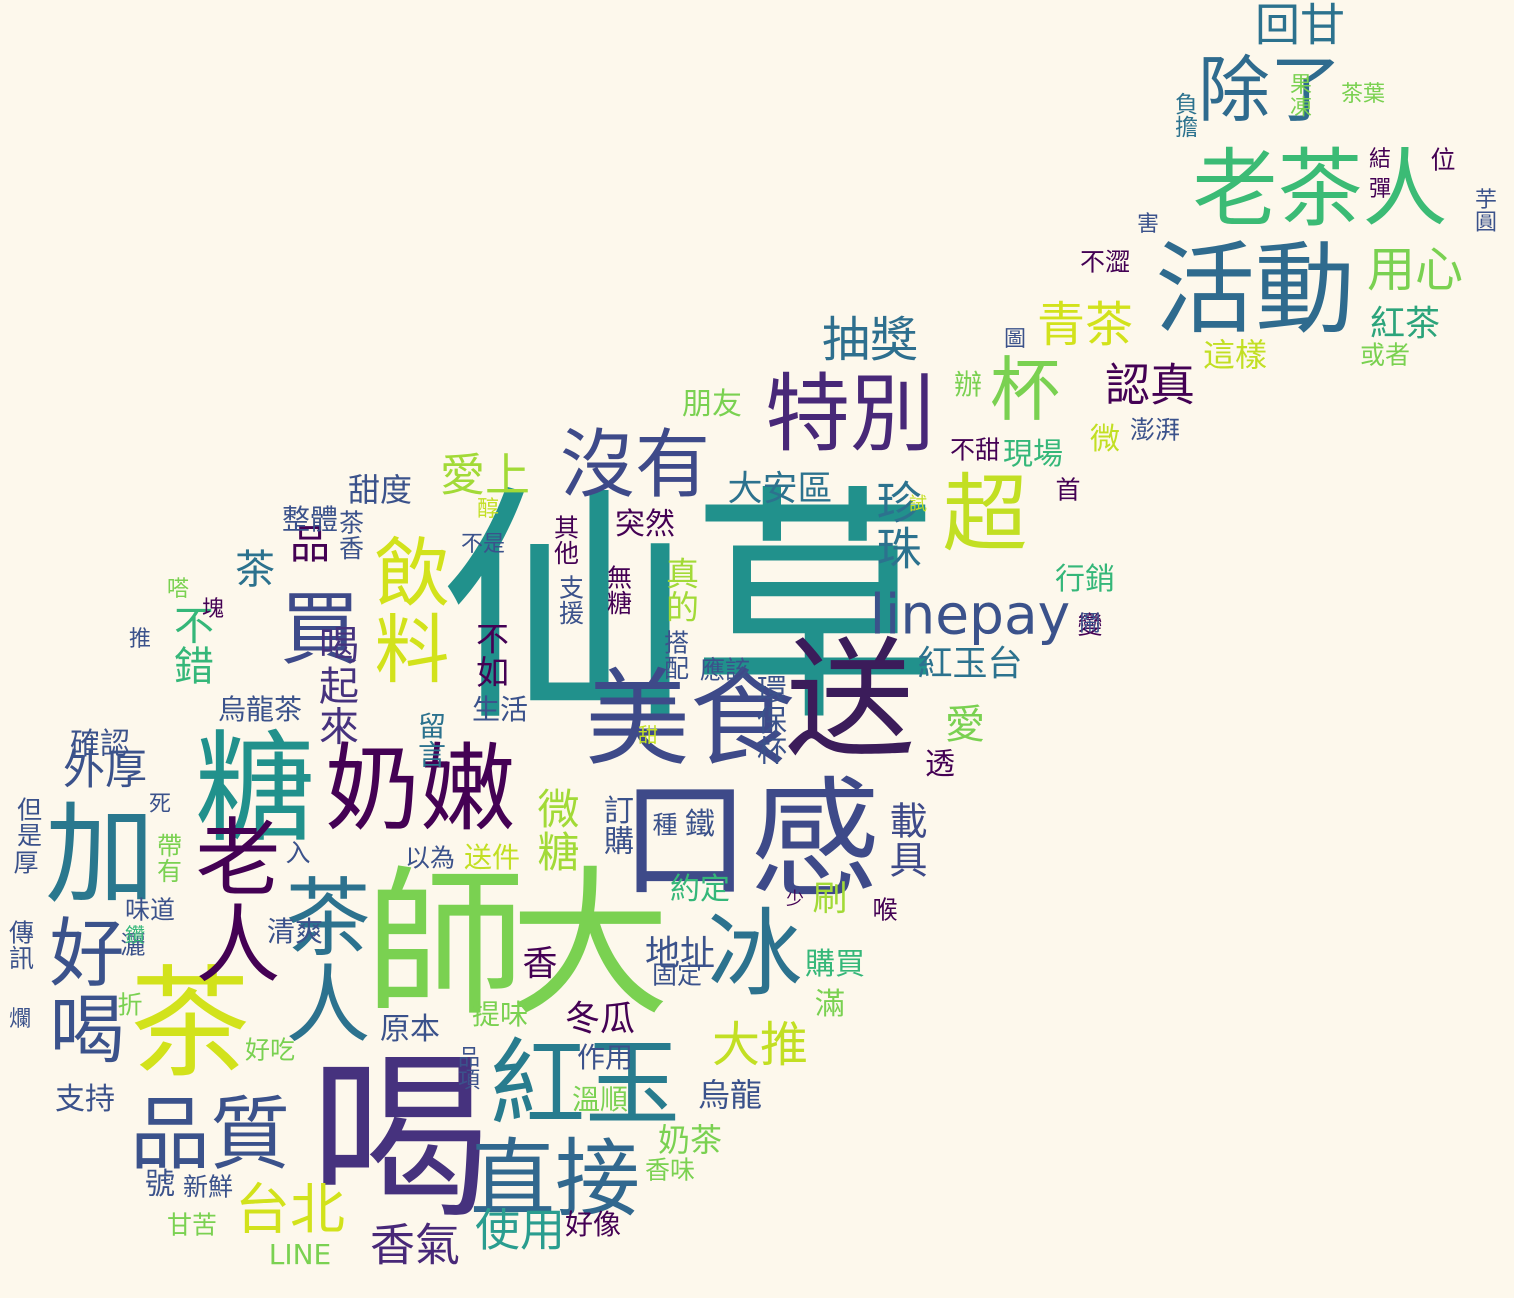  I want to click on word: 糖, so click(255, 789).